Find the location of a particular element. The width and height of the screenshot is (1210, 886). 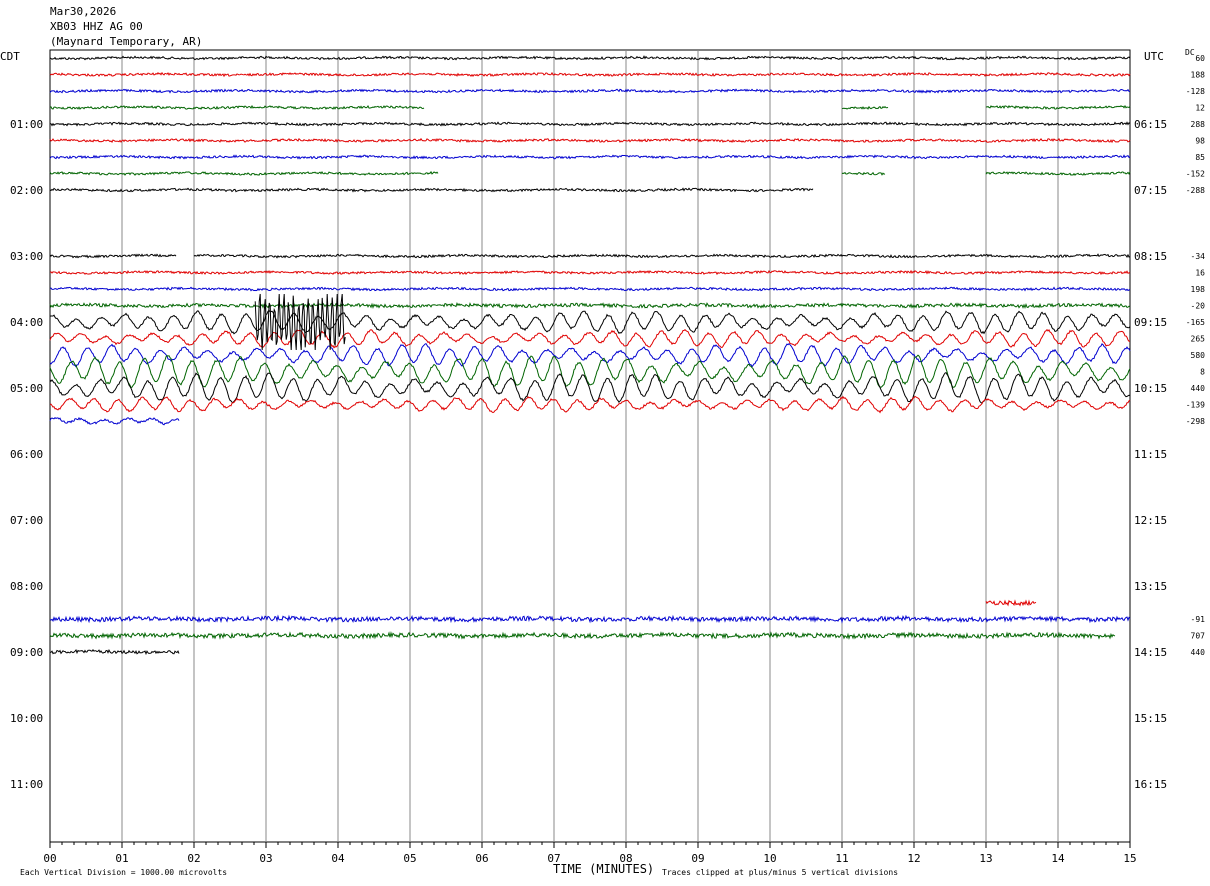

dc-offset-label: 188 is located at coordinates (1198, 75).